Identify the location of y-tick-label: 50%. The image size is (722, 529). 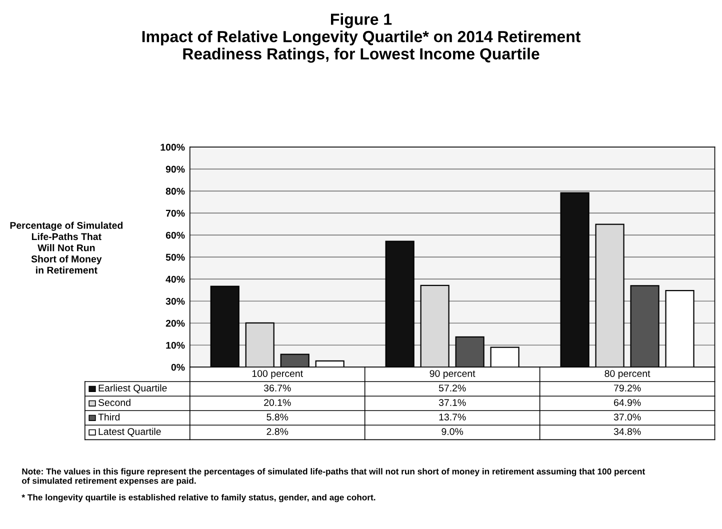
(175, 257).